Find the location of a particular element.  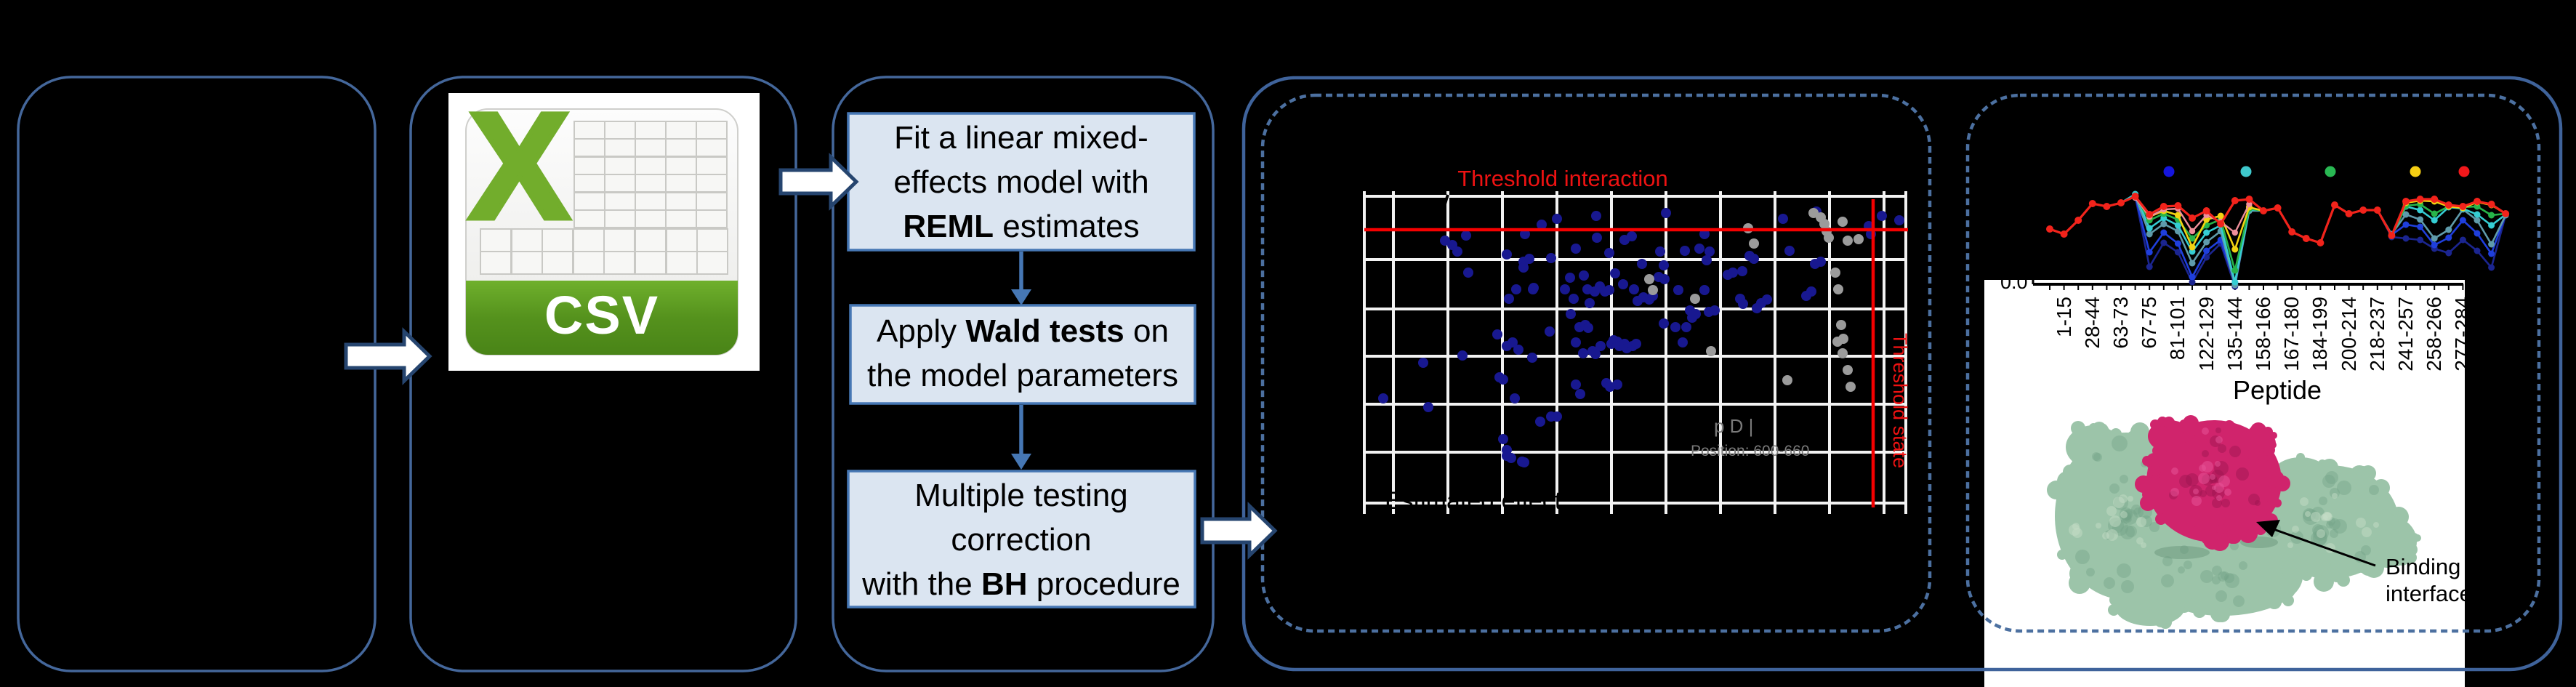

svg-text: Threshold state is located at coordinates (1900, 400).